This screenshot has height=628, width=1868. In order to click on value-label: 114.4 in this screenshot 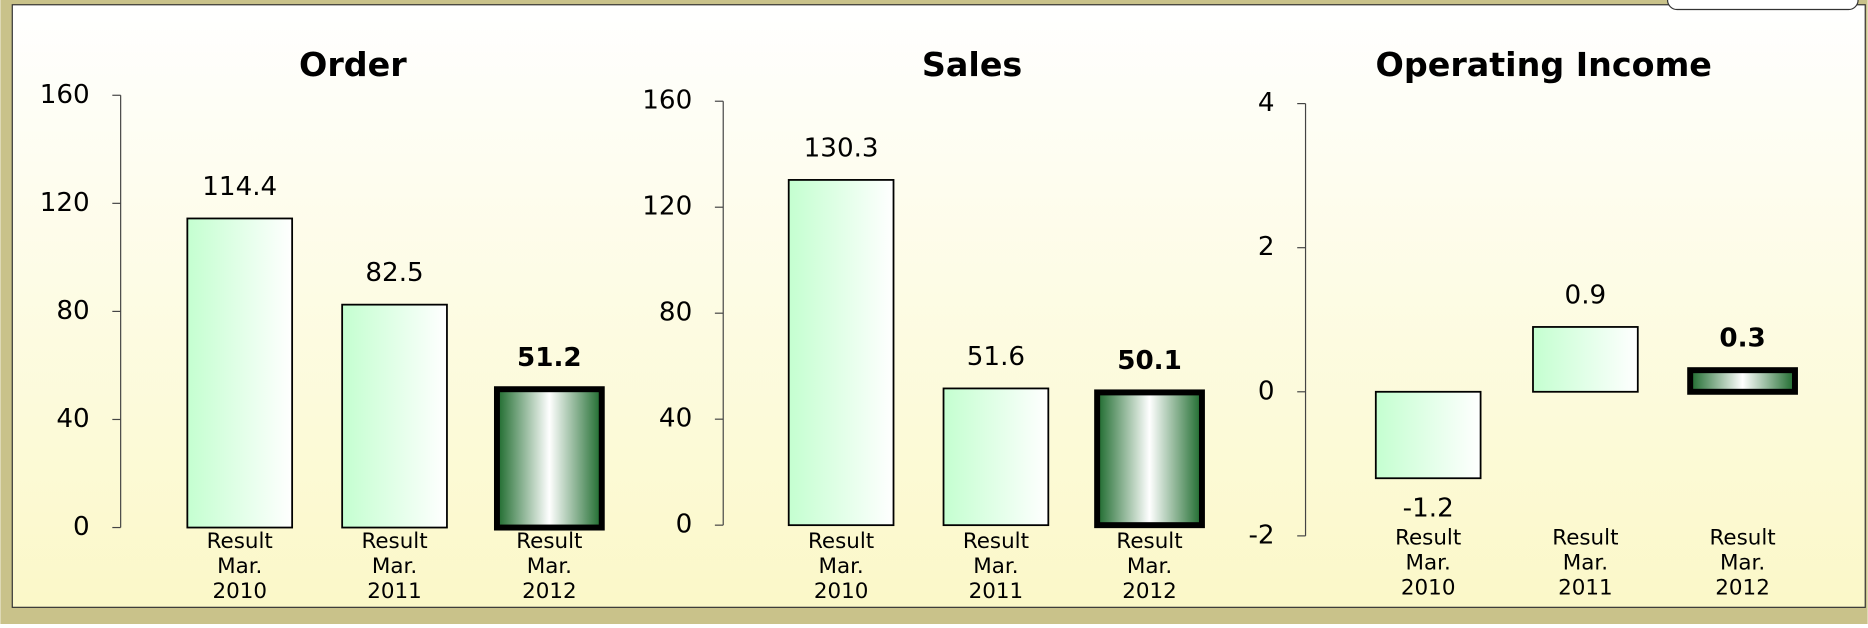, I will do `click(239, 187)`.